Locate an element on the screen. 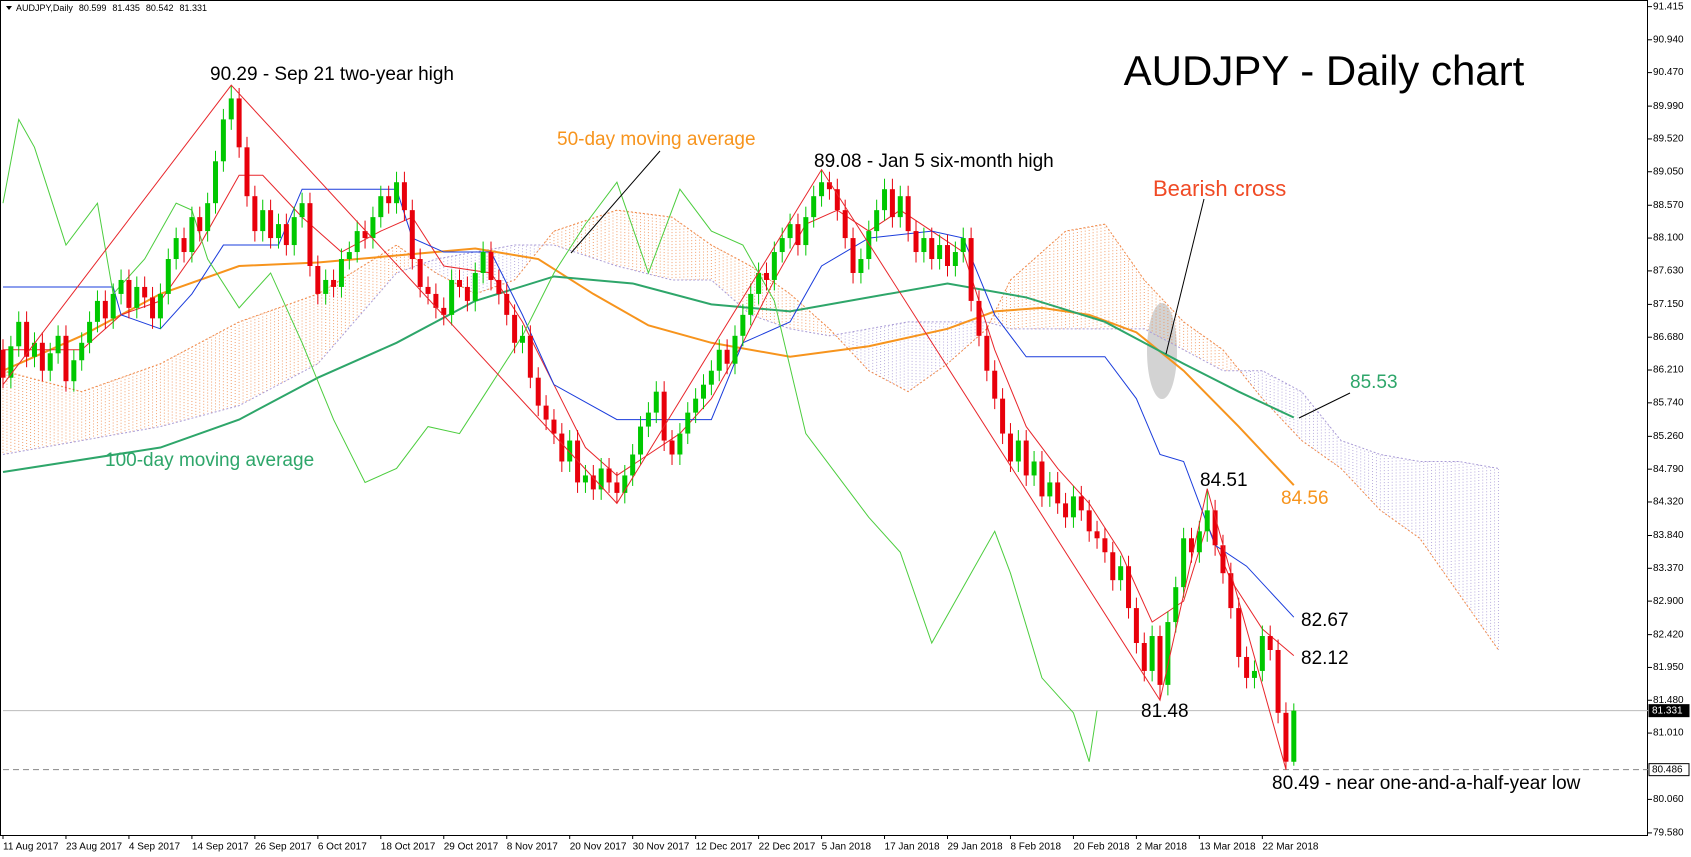 The width and height of the screenshot is (1691, 857). annotation: 85.53 is located at coordinates (1374, 382).